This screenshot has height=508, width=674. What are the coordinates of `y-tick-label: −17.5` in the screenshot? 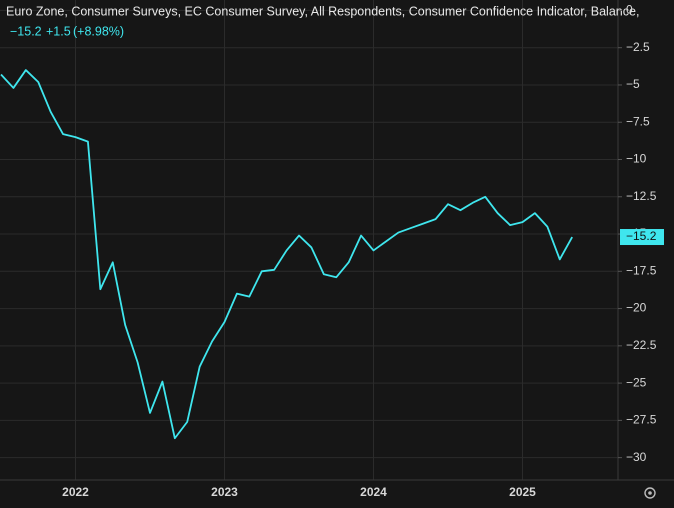 It's located at (641, 270).